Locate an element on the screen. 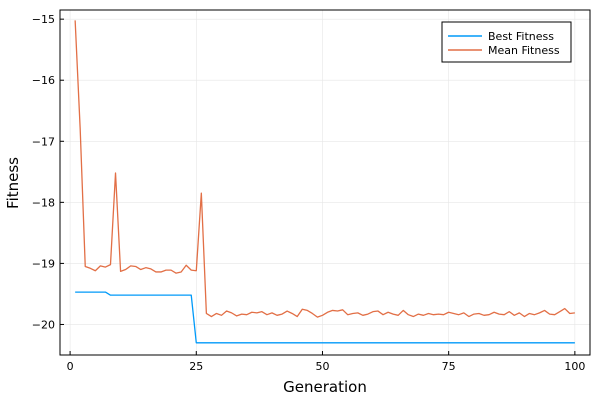 This screenshot has width=600, height=400. legend-label-best-fitness: Best Fitness is located at coordinates (521, 36).